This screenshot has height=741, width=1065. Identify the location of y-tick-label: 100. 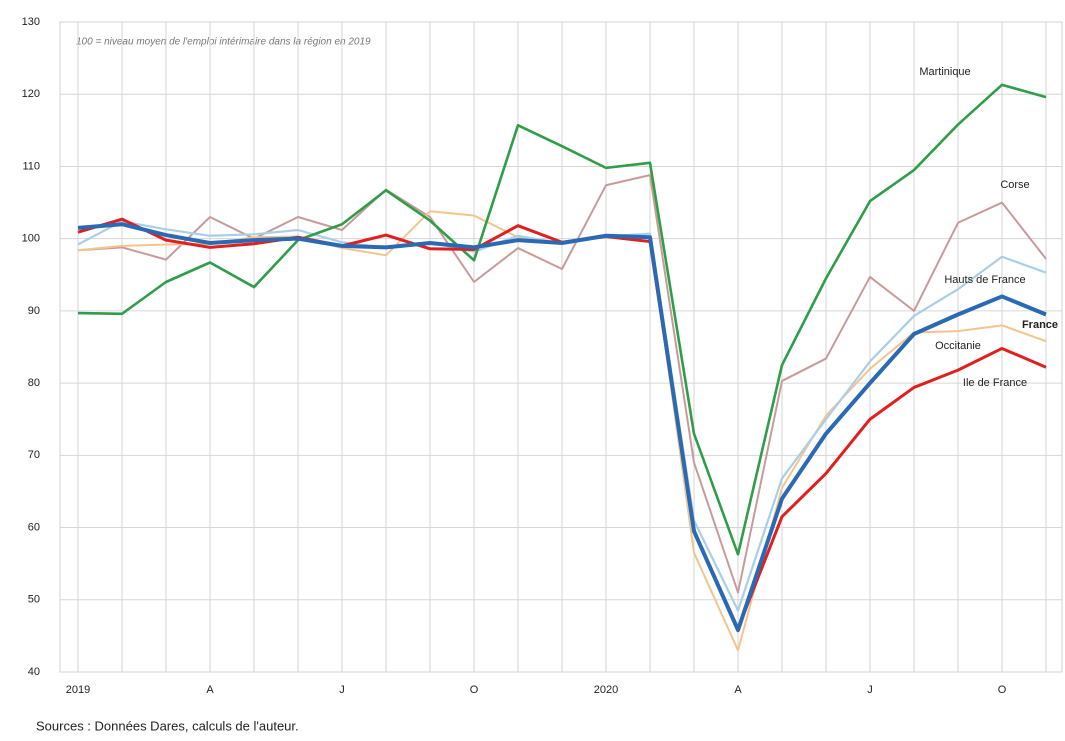
(31, 239).